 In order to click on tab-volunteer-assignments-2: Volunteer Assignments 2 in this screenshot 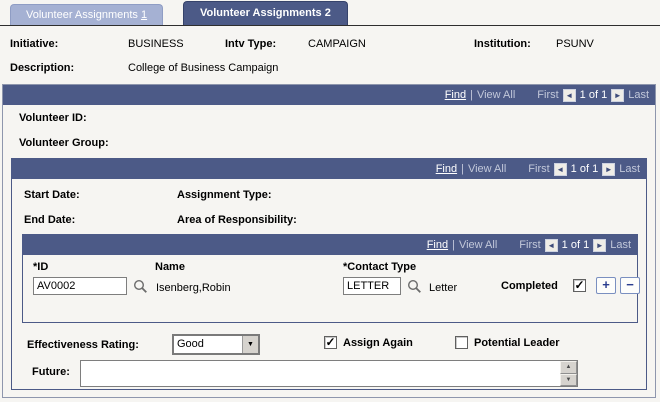, I will do `click(265, 13)`.